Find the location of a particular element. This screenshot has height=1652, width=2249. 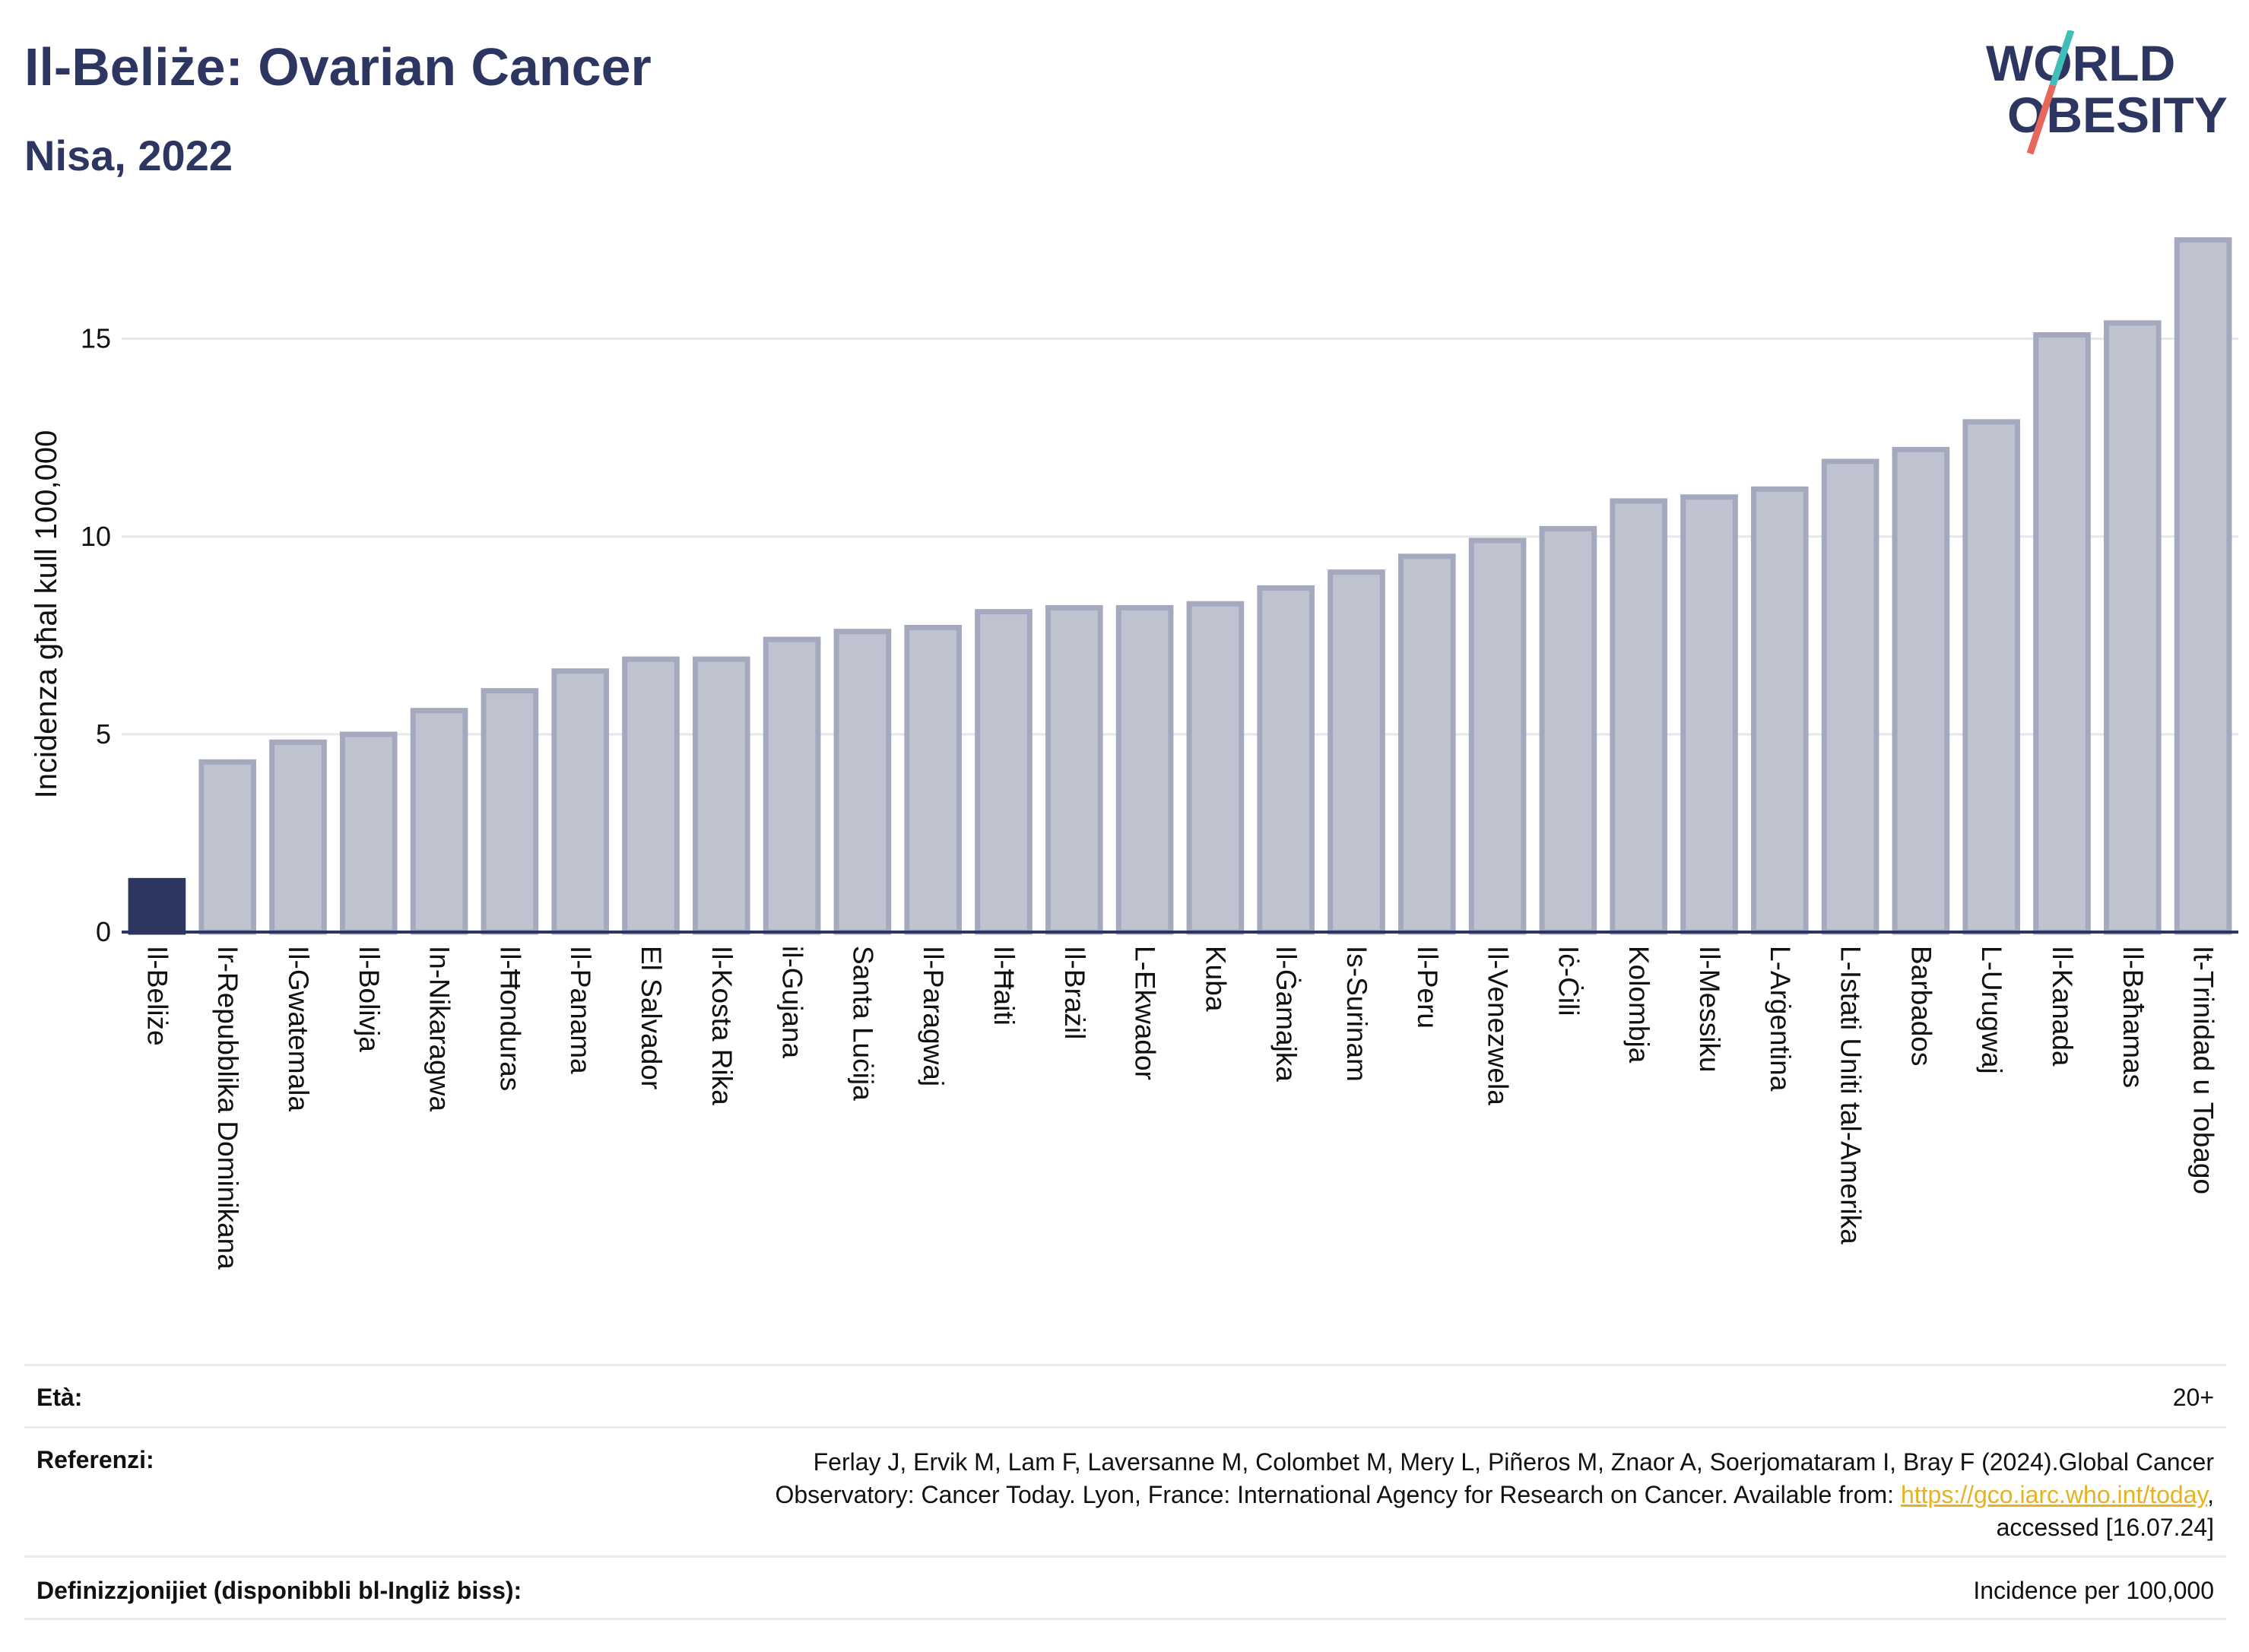

x-tick-label: Il-Venezwela is located at coordinates (1498, 1025).